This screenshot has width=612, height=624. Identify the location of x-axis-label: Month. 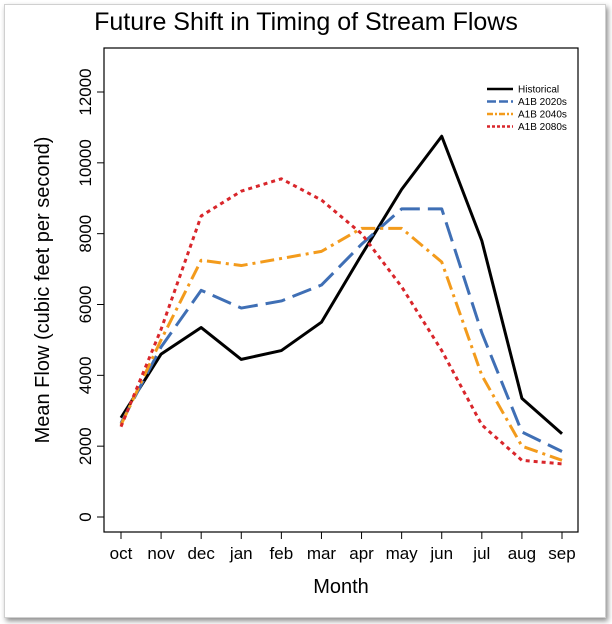
(341, 587).